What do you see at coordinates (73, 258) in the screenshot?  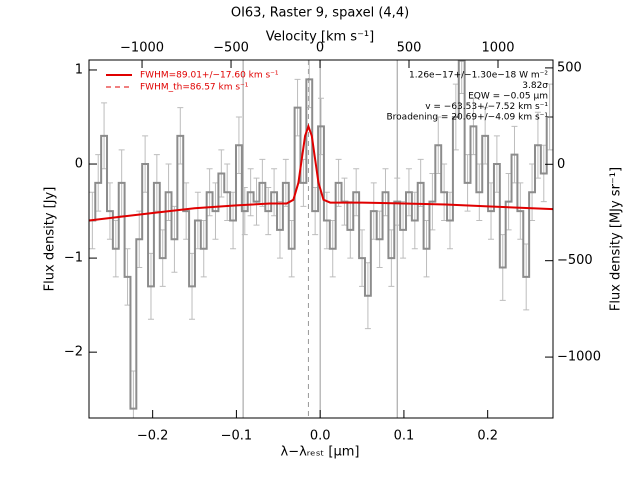 I see `y-tick-label: −1` at bounding box center [73, 258].